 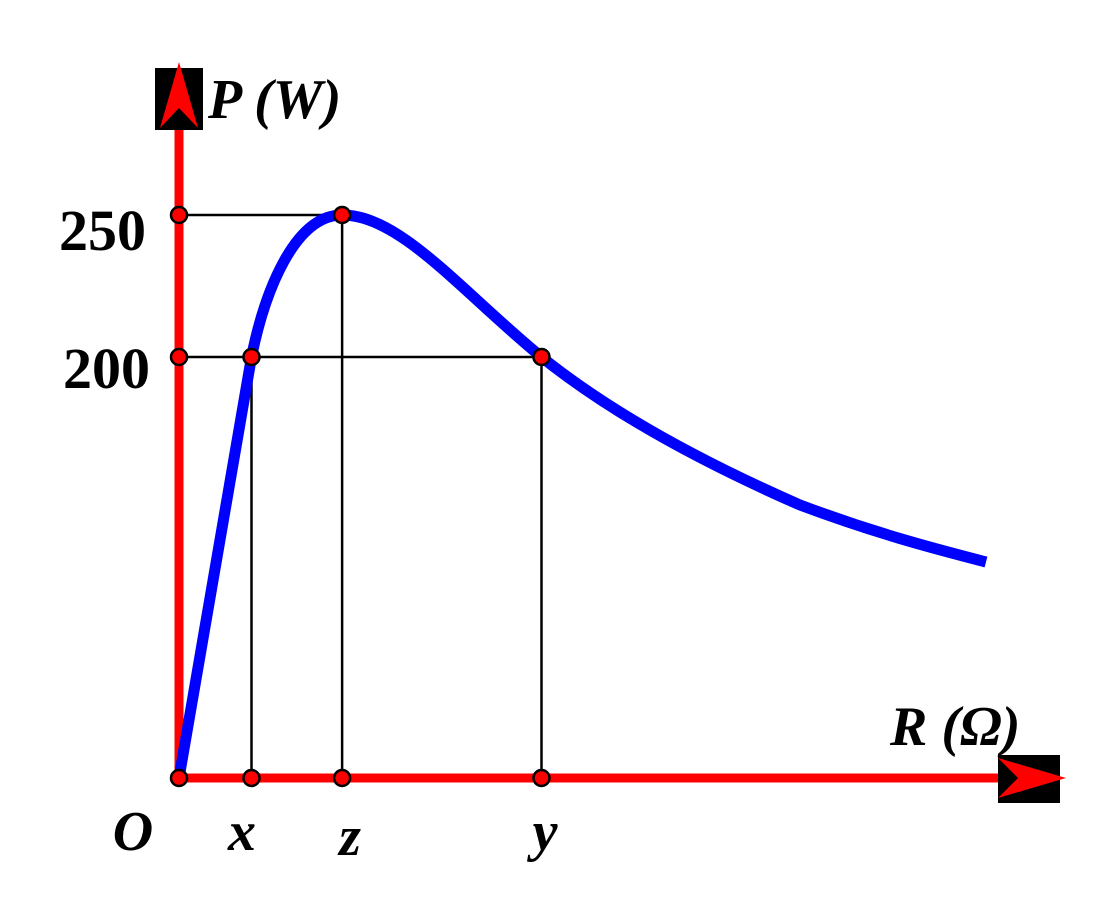 I want to click on point-x-tick-z, so click(x=342, y=778).